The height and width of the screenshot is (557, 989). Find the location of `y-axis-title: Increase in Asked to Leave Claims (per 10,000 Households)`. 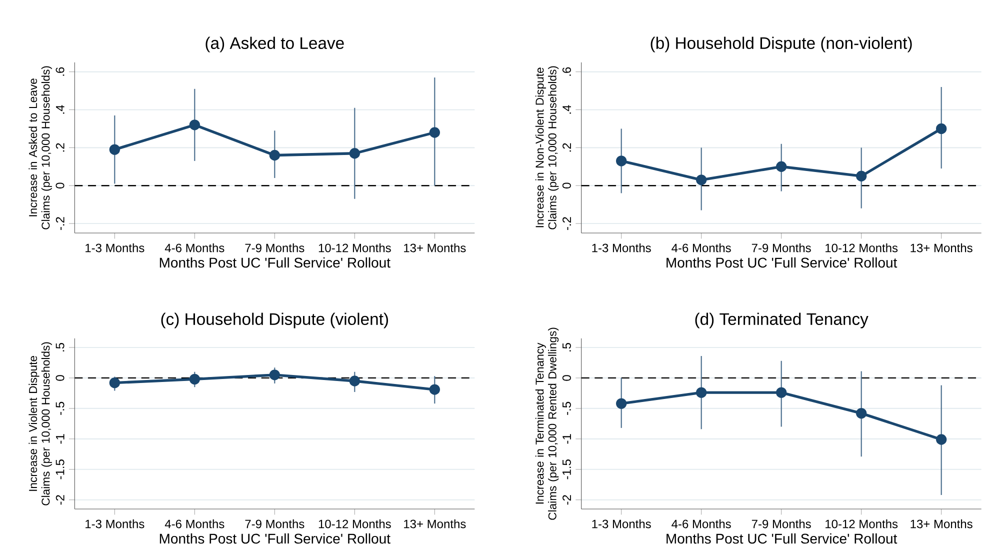

y-axis-title: Increase in Asked to Leave Claims (per 10,000 Households) is located at coordinates (40, 148).